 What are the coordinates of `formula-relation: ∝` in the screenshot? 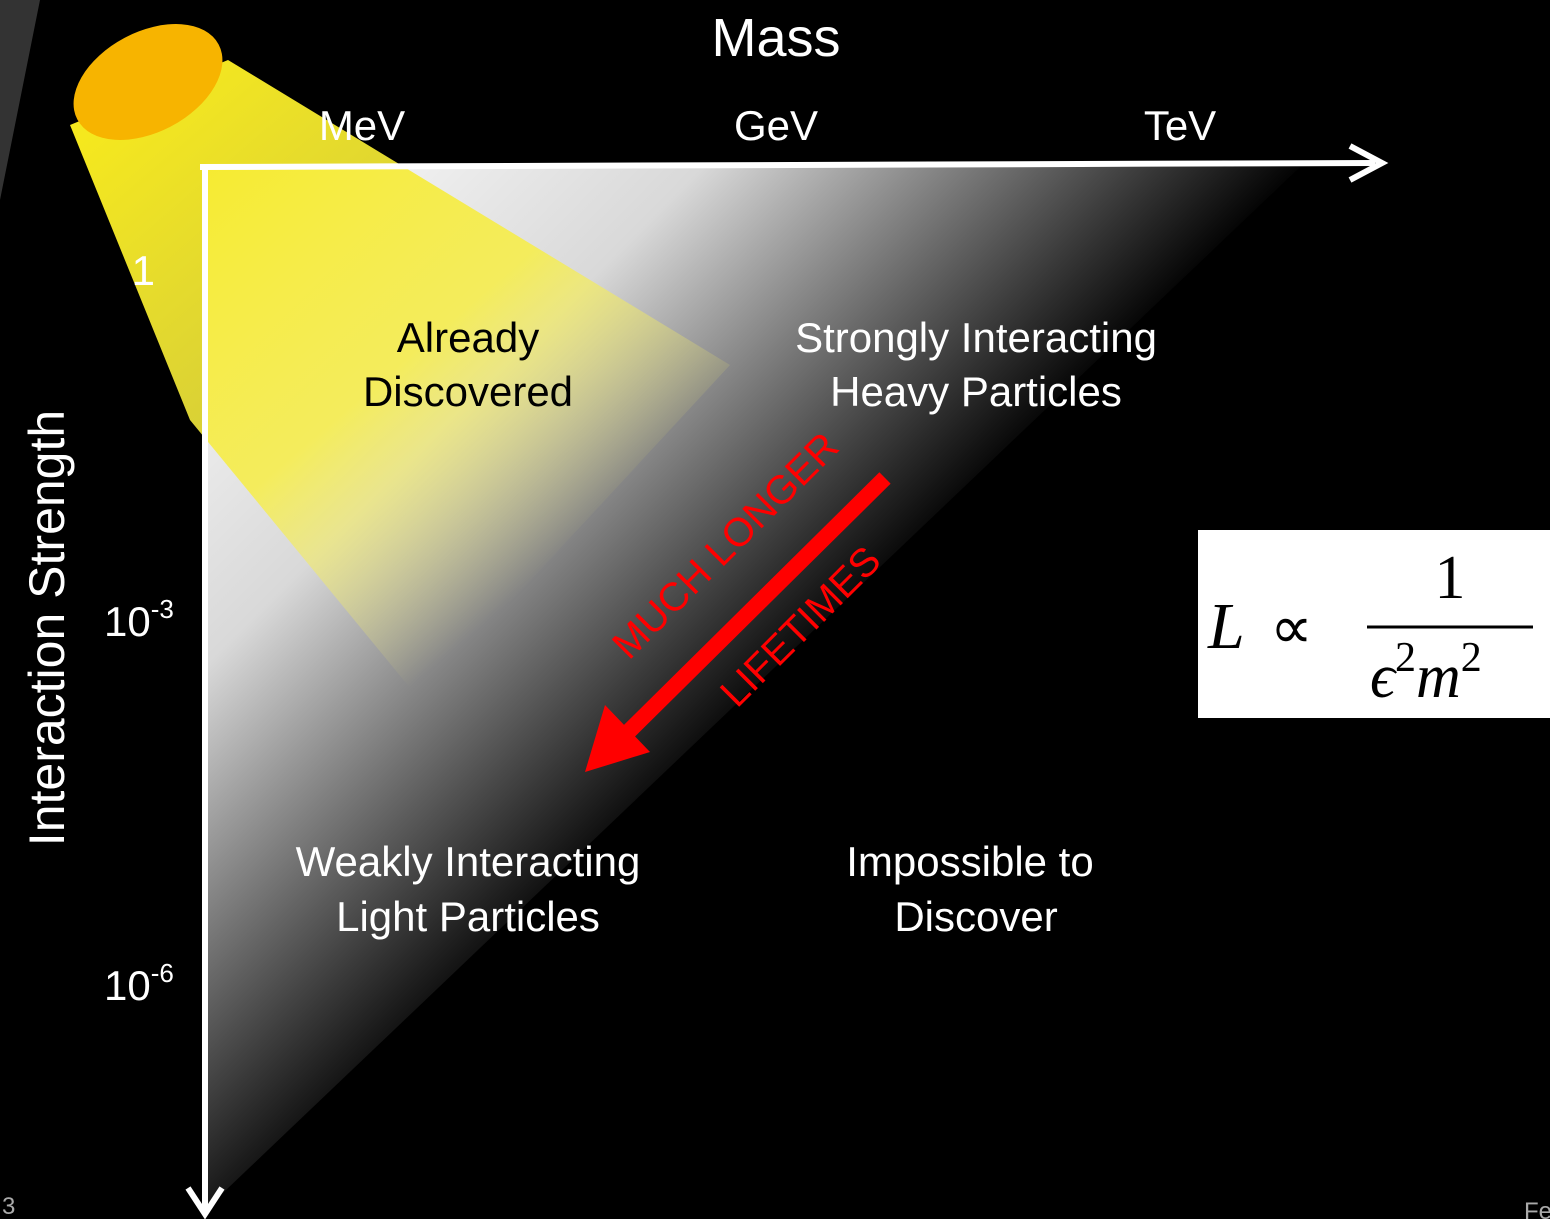 It's located at (1291, 628).